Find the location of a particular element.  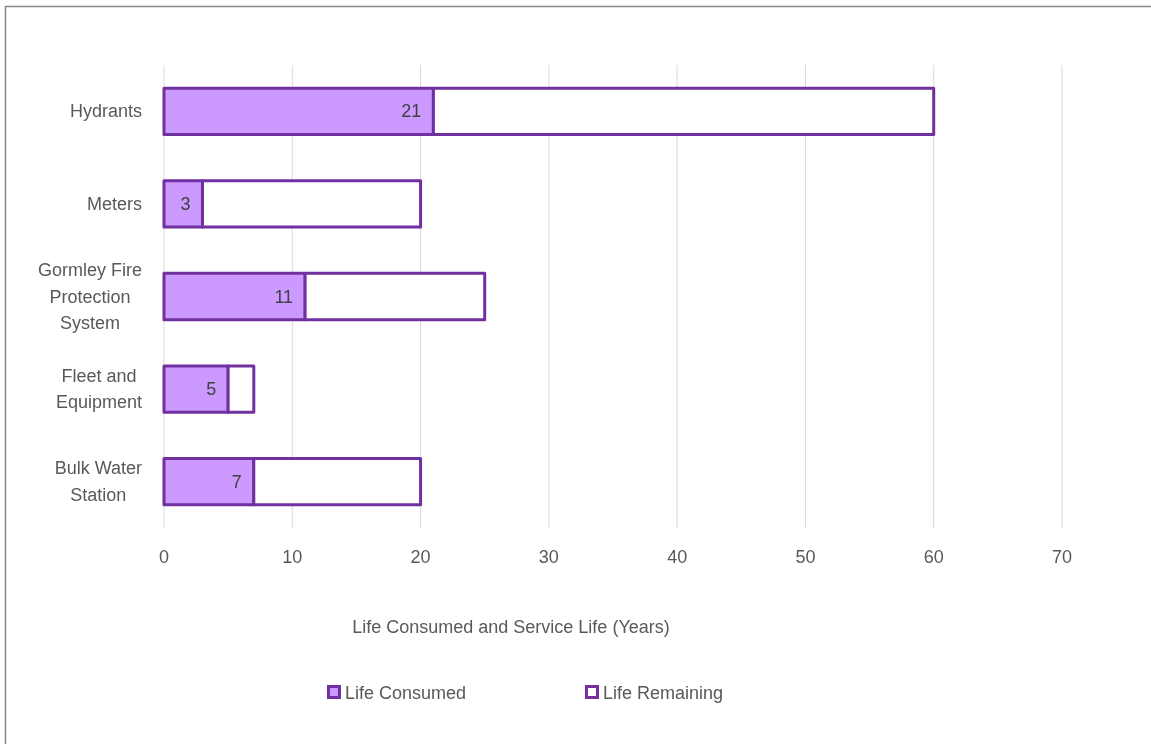

x-tick-label: 0 is located at coordinates (164, 557).